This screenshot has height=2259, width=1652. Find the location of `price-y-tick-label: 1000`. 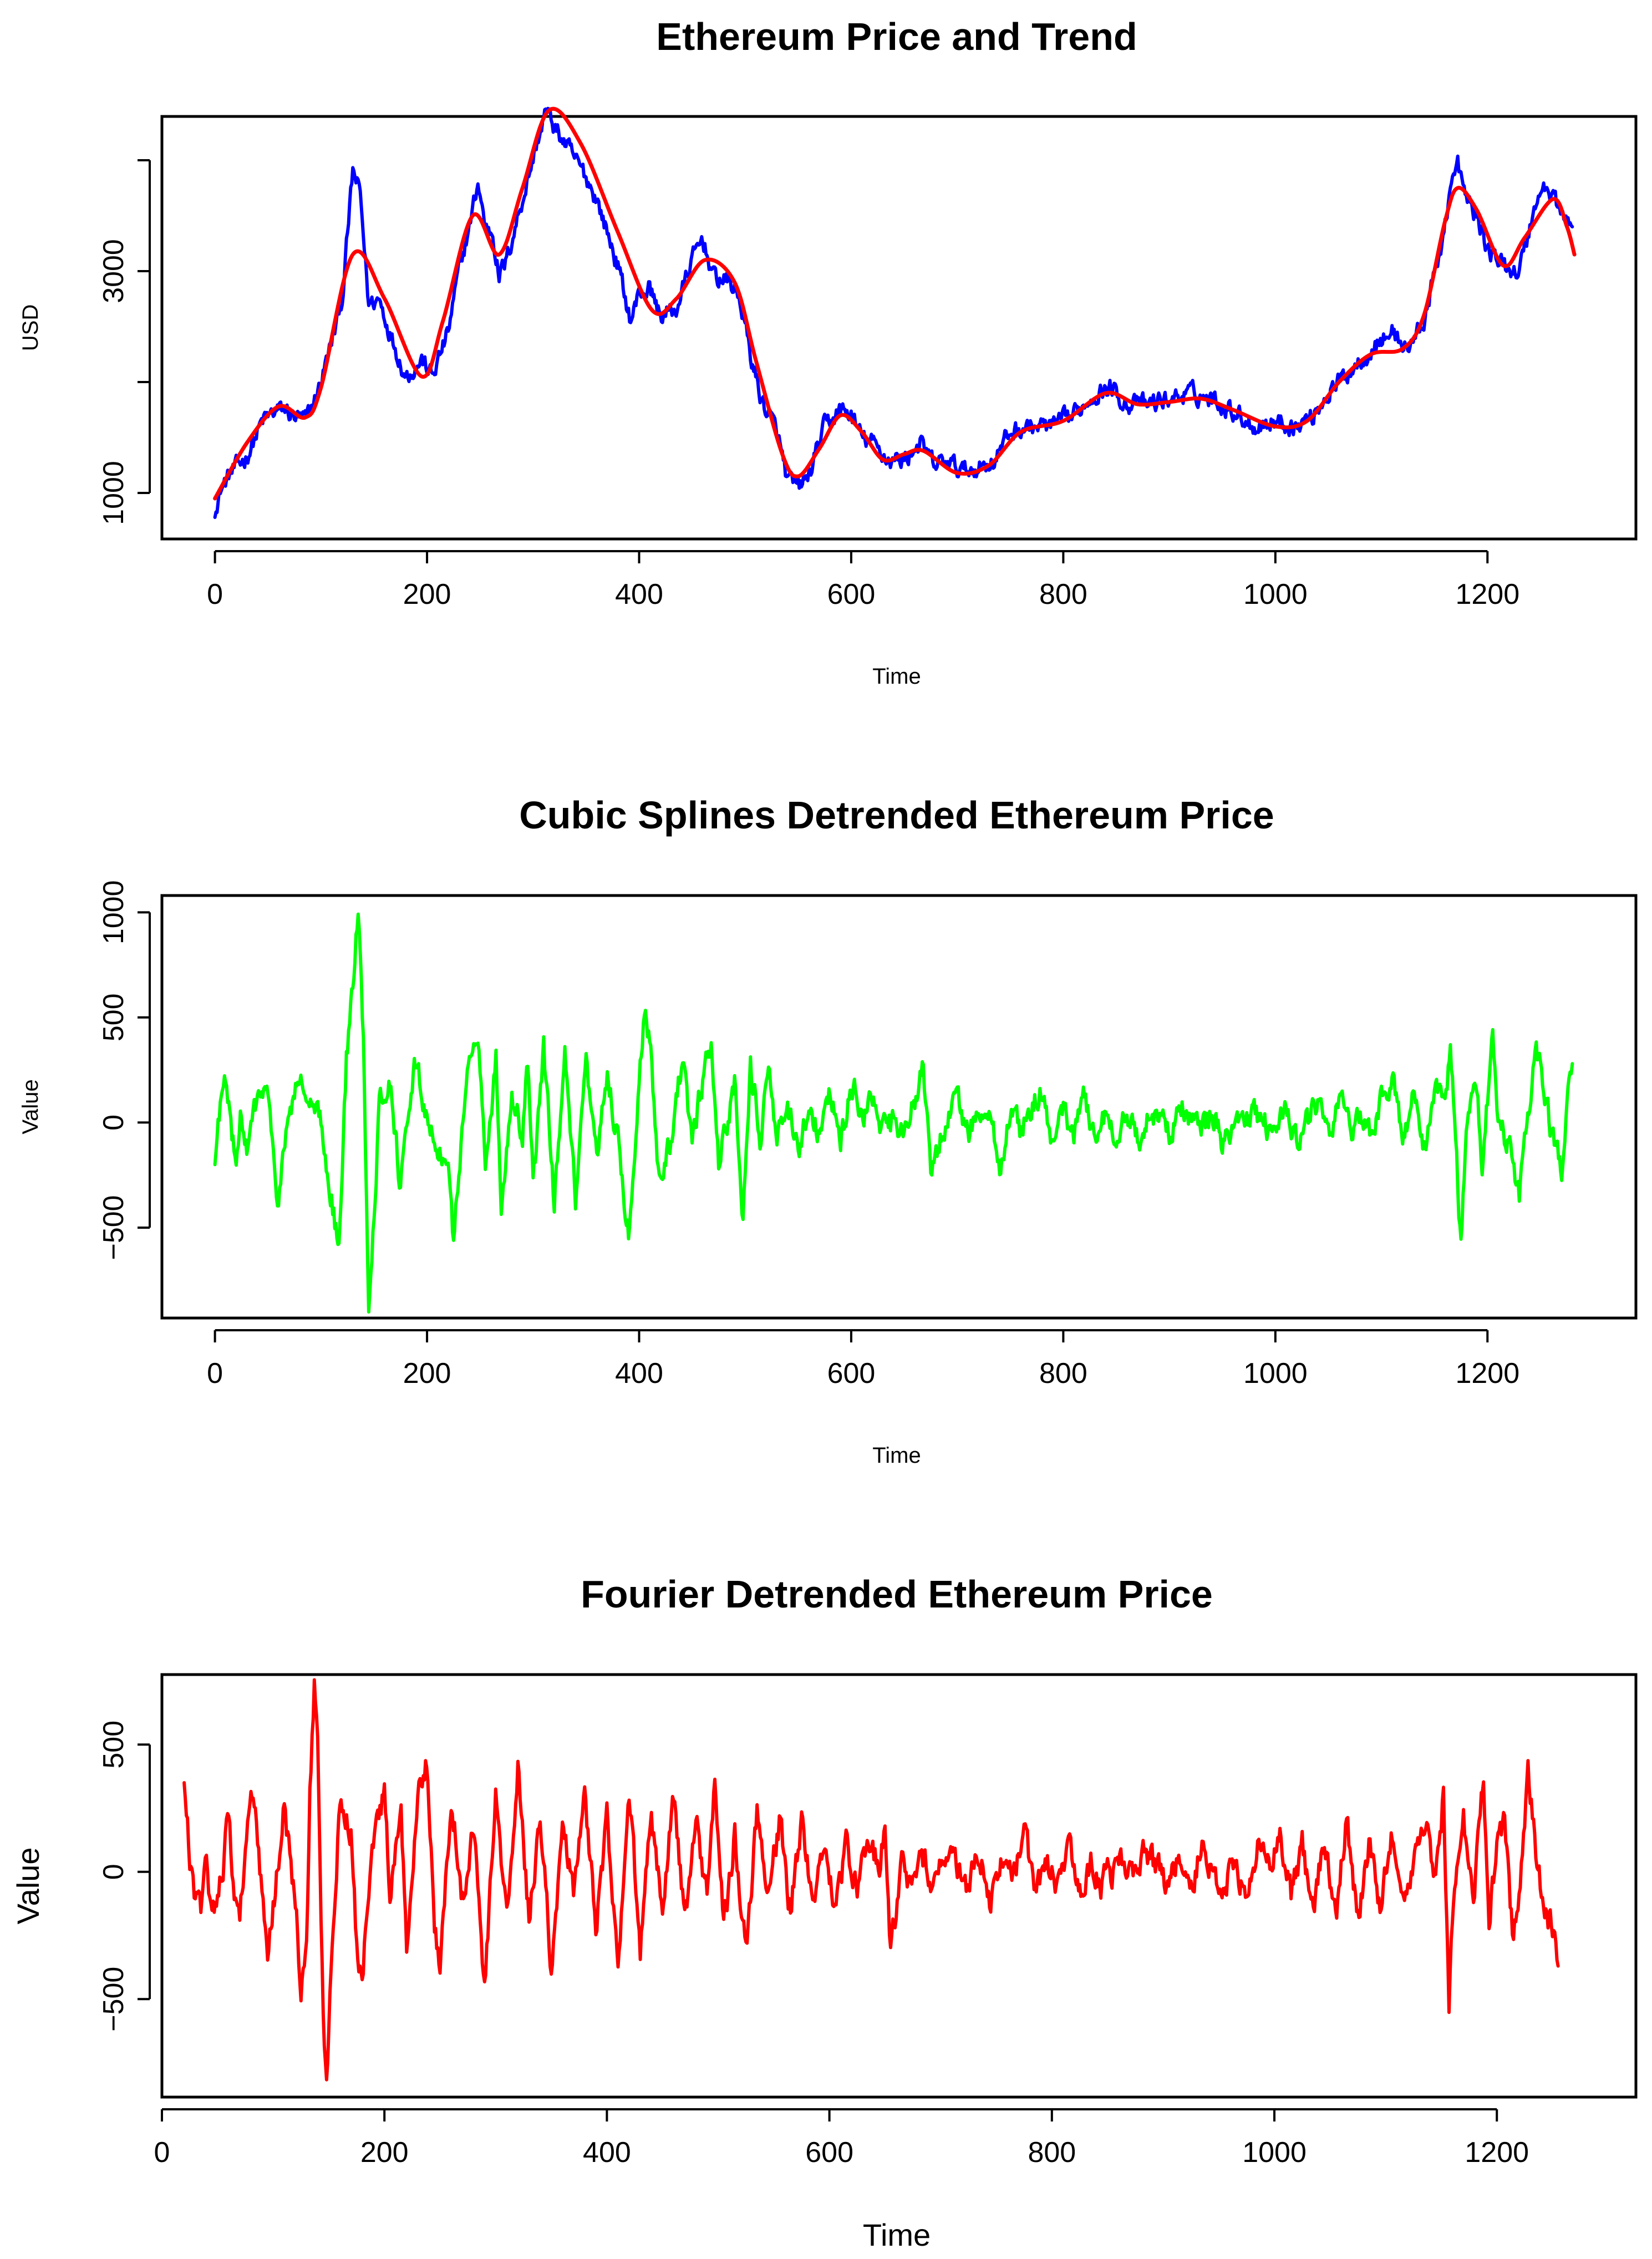

price-y-tick-label: 1000 is located at coordinates (114, 493).